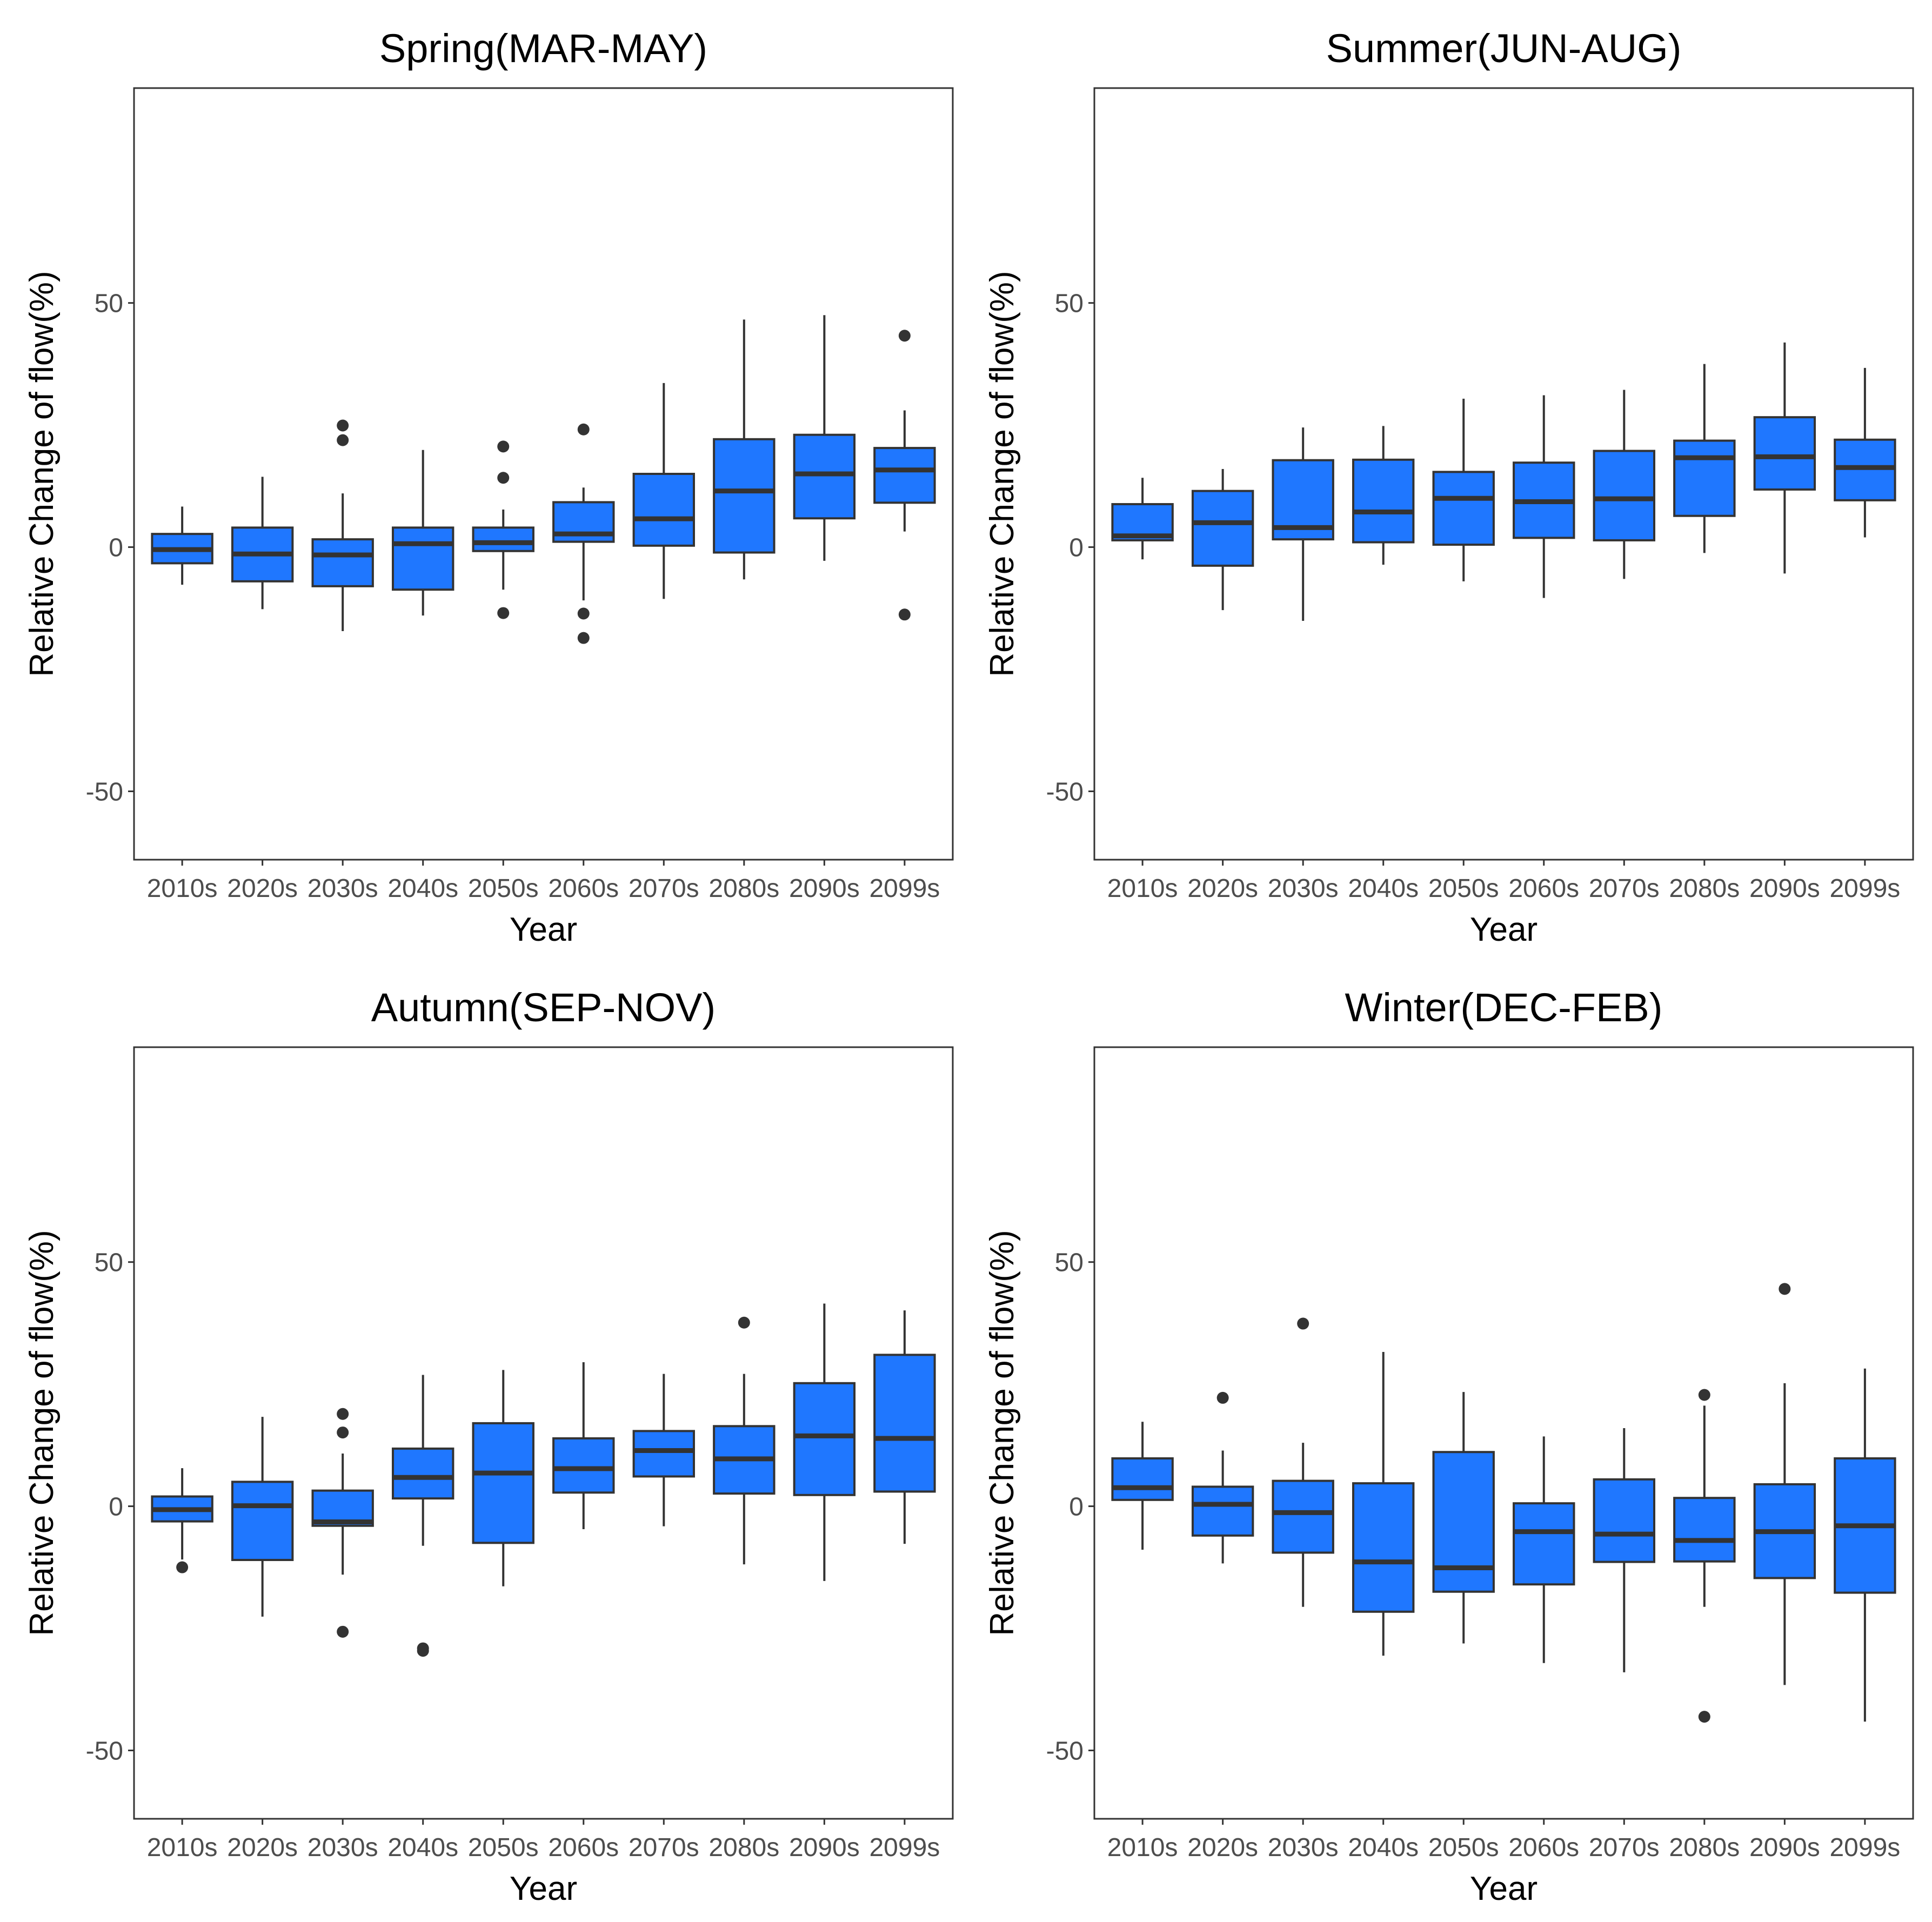 The height and width of the screenshot is (1922, 1932). Describe the element at coordinates (543, 1008) in the screenshot. I see `panel-title: Autumn(SEP-NOV)` at that location.